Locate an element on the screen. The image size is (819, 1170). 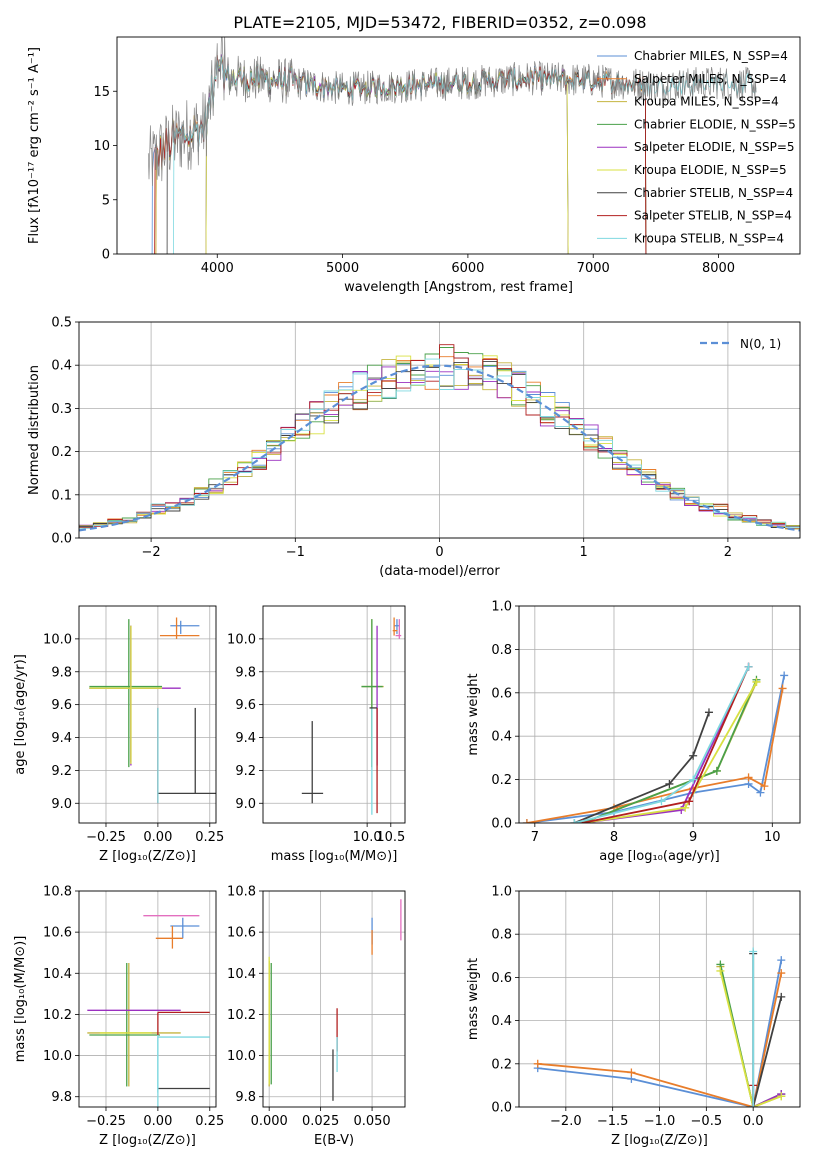
age-weight-xtick-label: 7 is located at coordinates (535, 837).